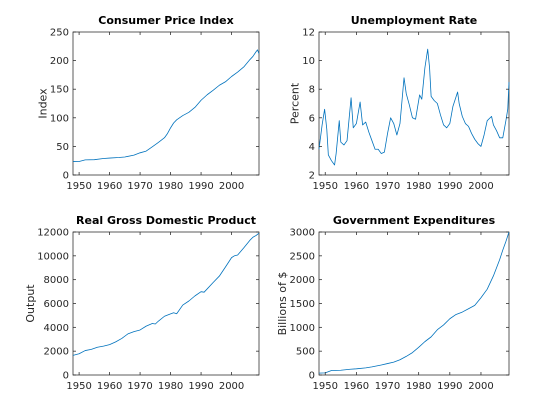 Image resolution: width=560 pixels, height=420 pixels. Describe the element at coordinates (59, 118) in the screenshot. I see `y-tick-label: 100` at that location.